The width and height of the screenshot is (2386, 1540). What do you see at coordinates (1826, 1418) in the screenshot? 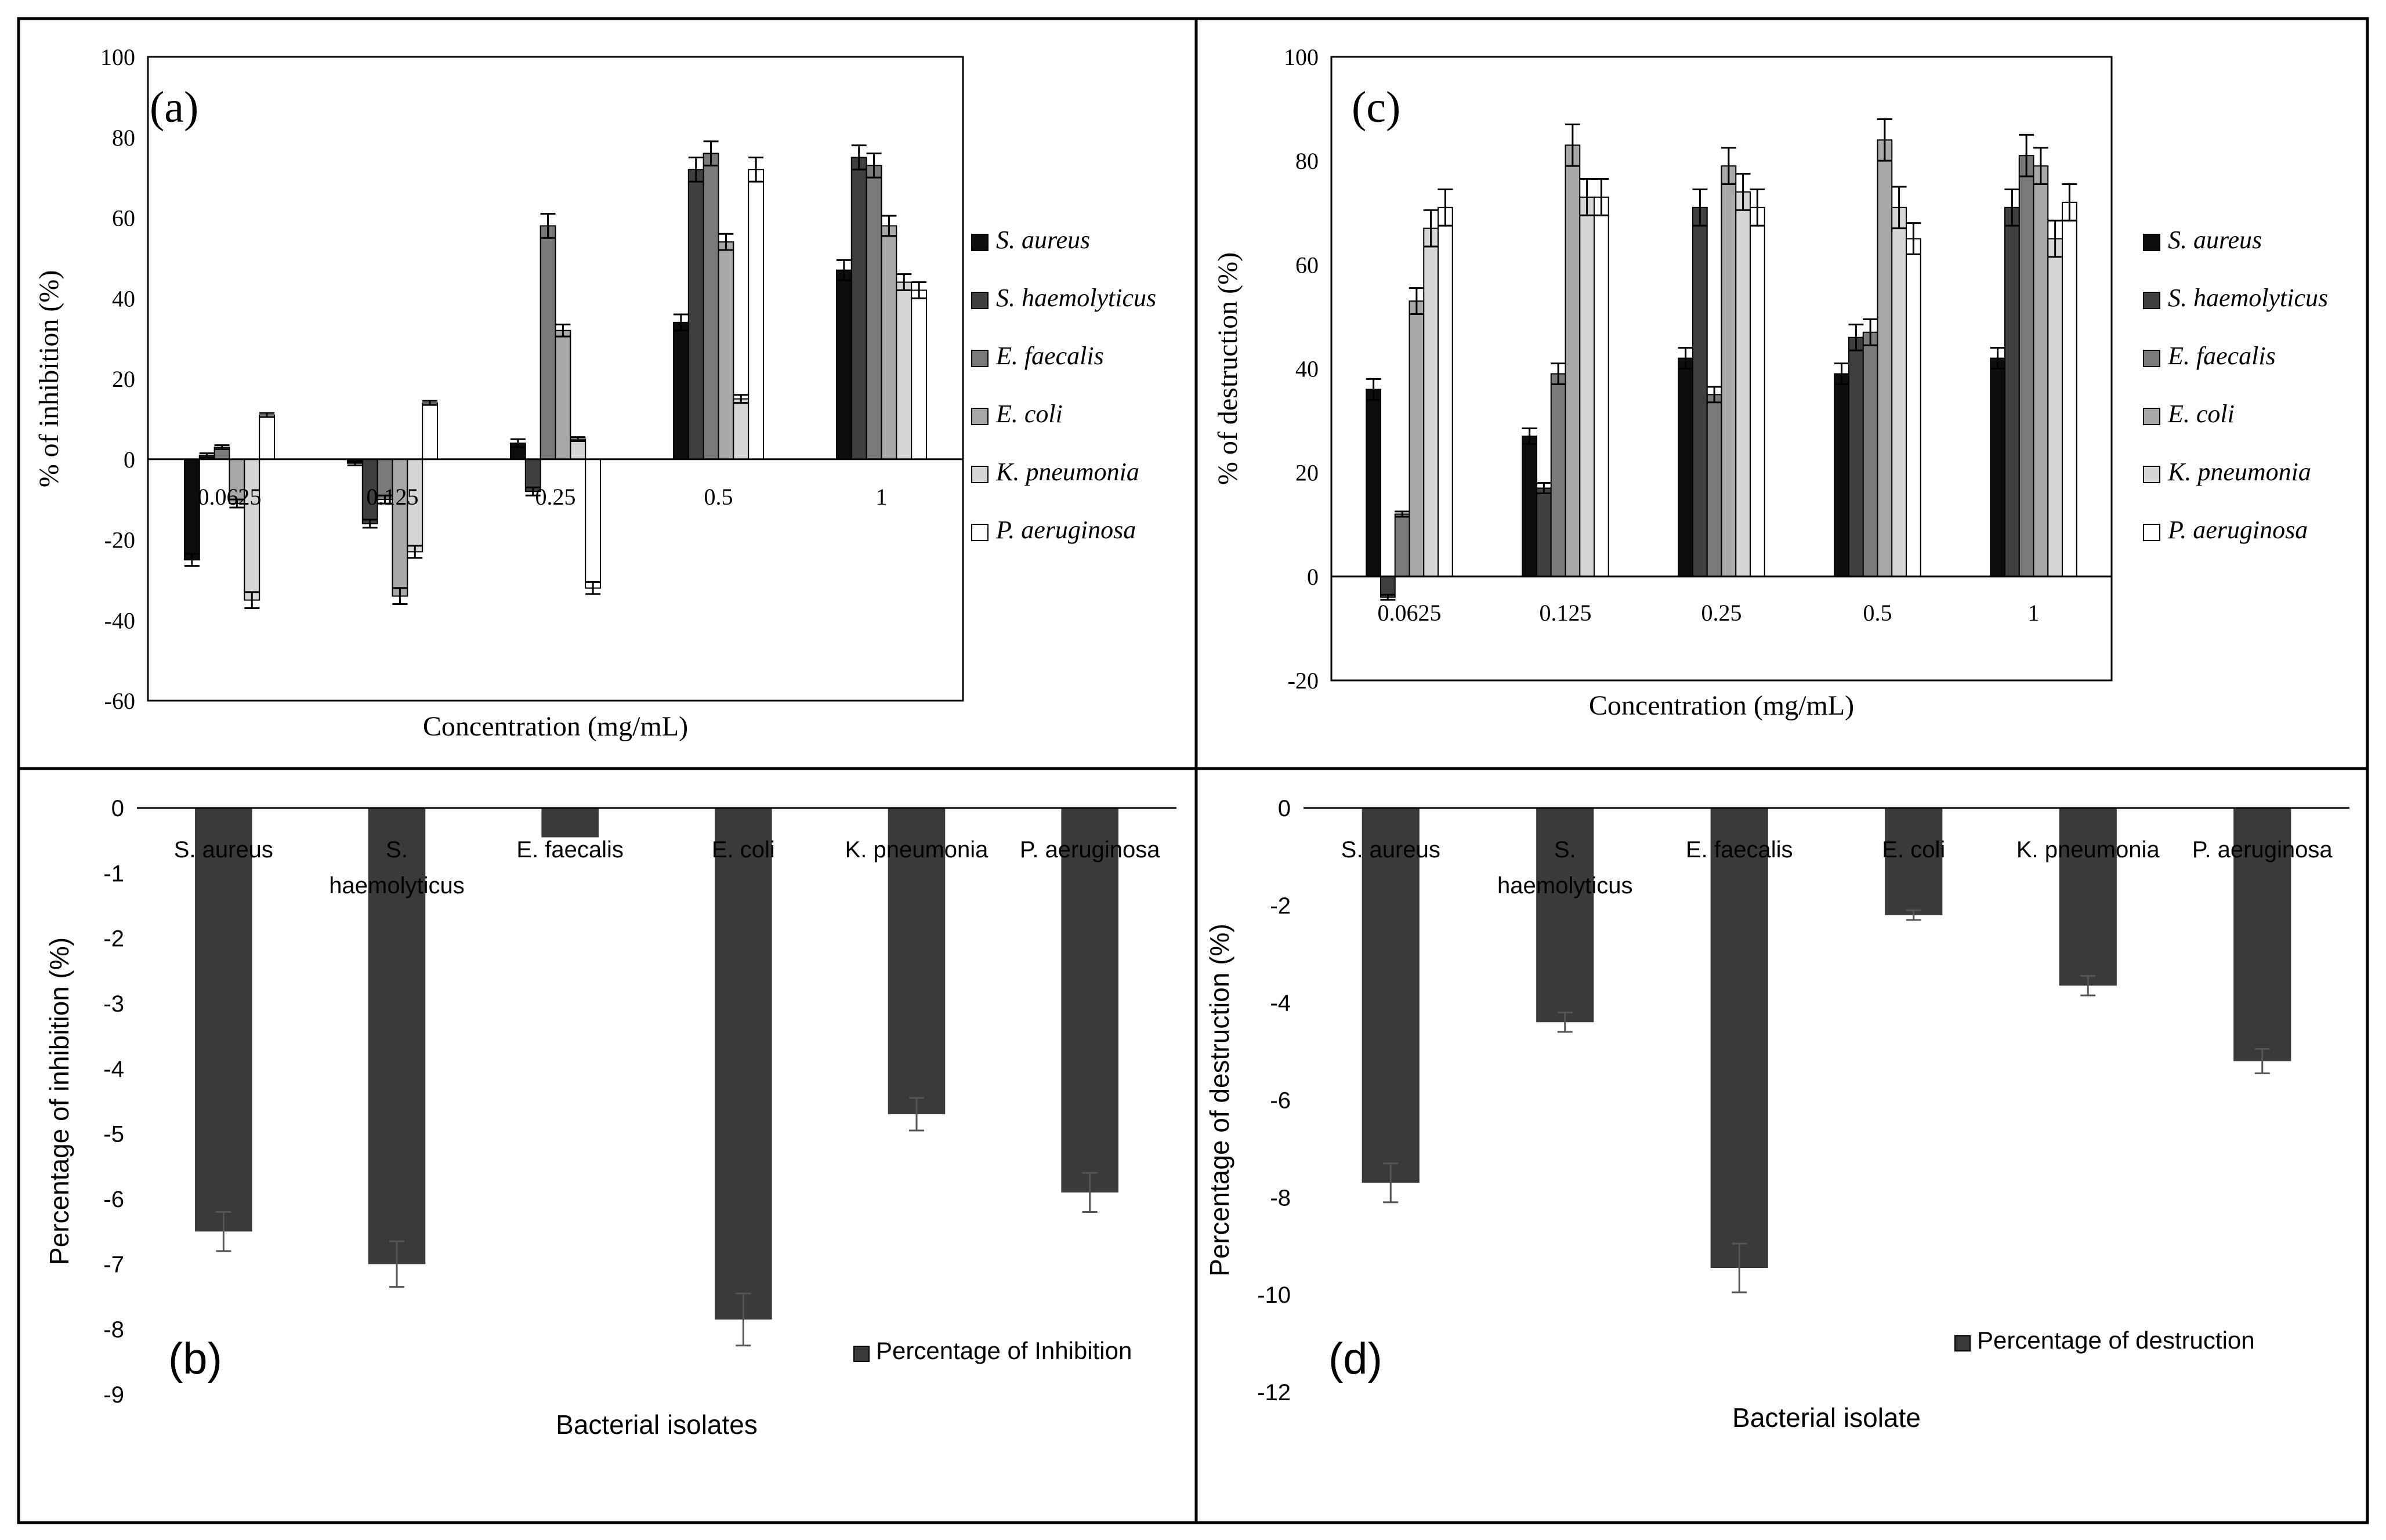
I see `x-axis-title: Bacterial isolate` at bounding box center [1826, 1418].